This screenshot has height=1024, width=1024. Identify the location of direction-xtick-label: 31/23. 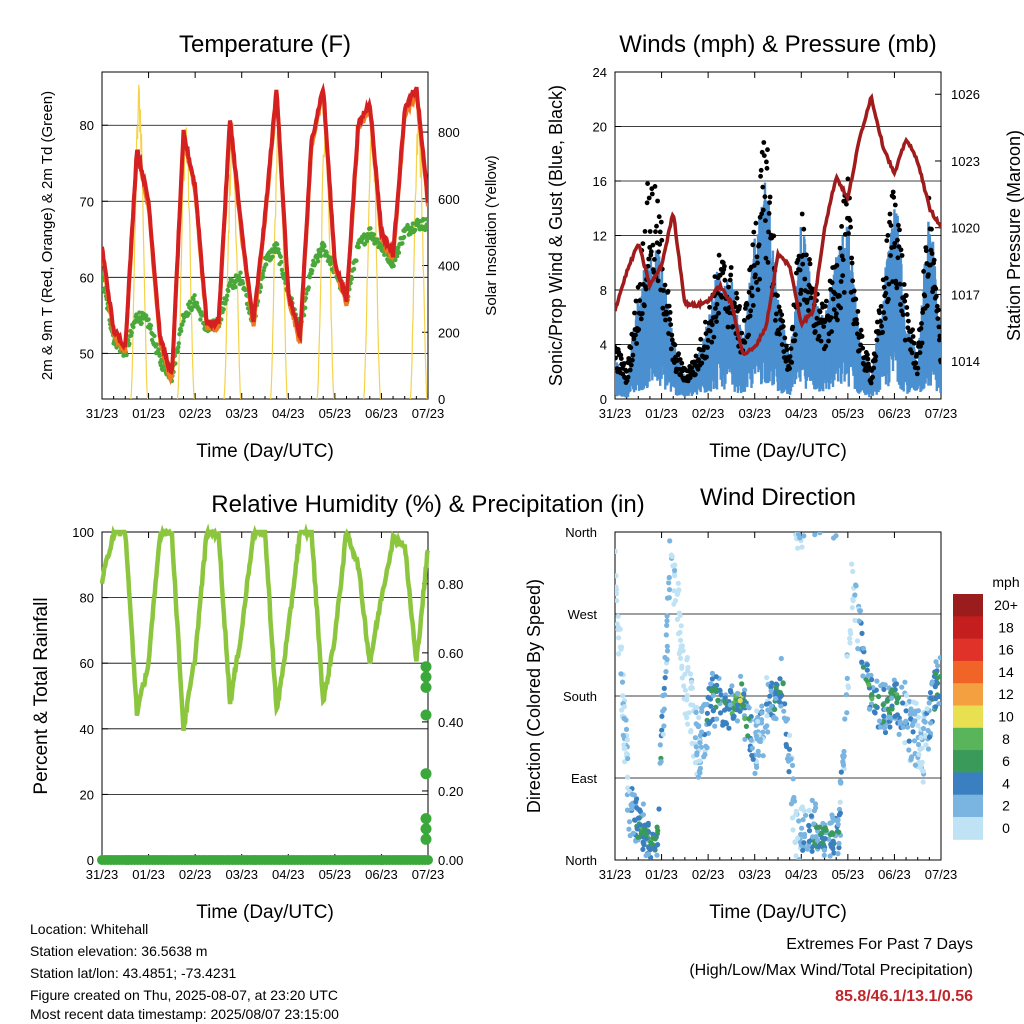
(615, 874).